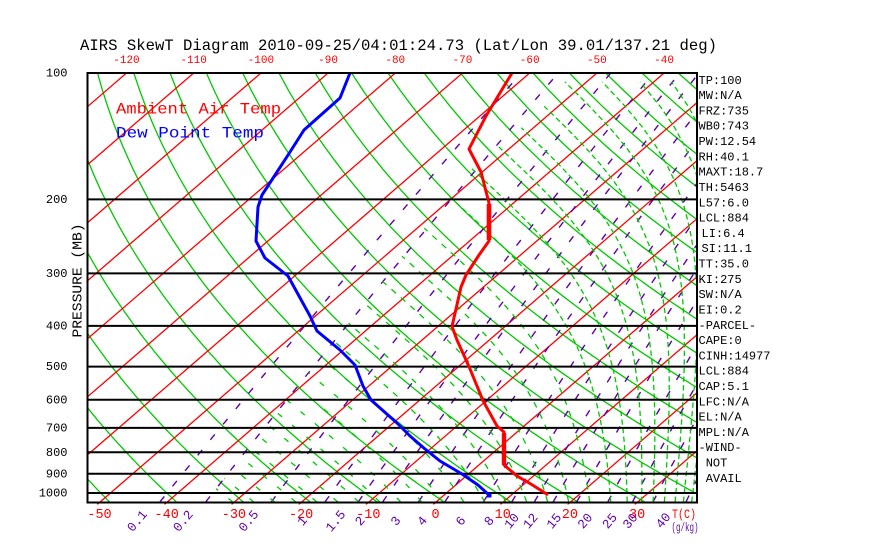 The image size is (870, 560). What do you see at coordinates (724, 402) in the screenshot?
I see `svg-text: LFC:N/A` at bounding box center [724, 402].